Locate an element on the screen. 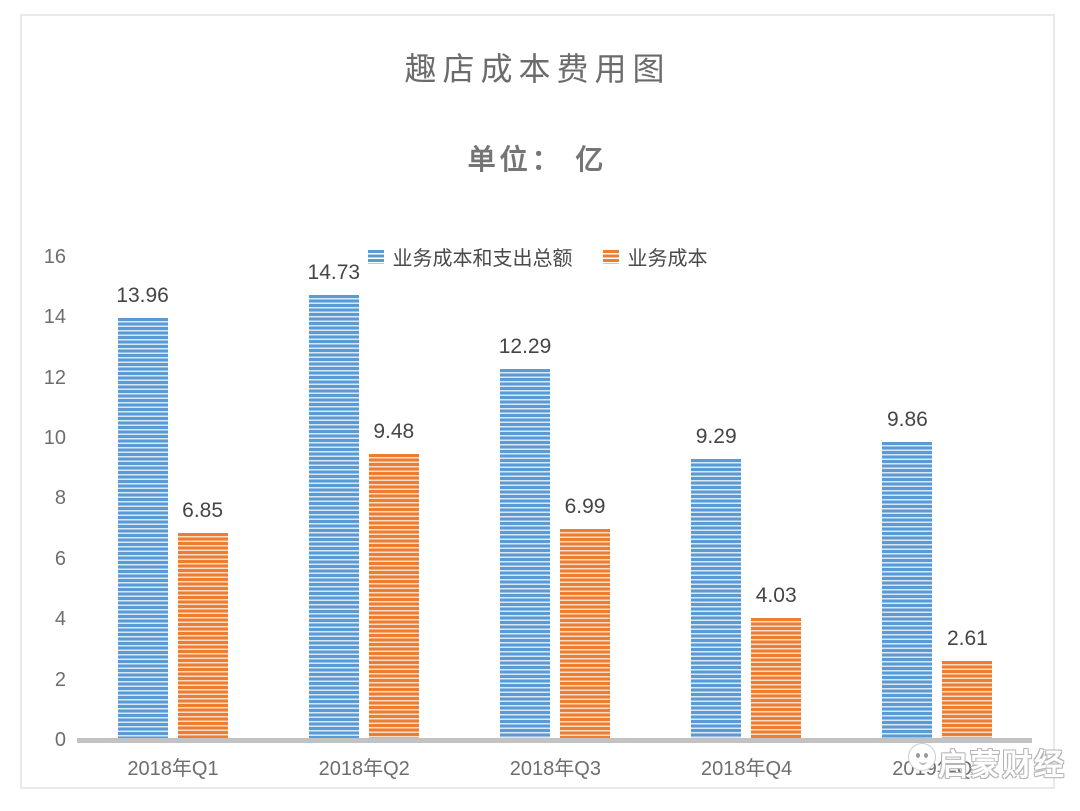 The image size is (1080, 811). bar-series0-cat4 is located at coordinates (907, 591).